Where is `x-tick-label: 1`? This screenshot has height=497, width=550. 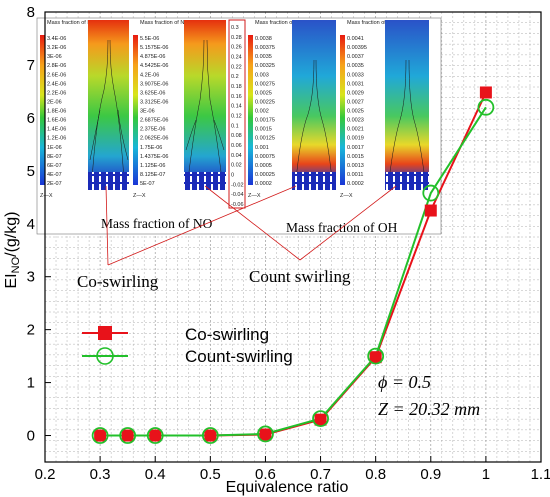 x-tick-label: 1 is located at coordinates (486, 474).